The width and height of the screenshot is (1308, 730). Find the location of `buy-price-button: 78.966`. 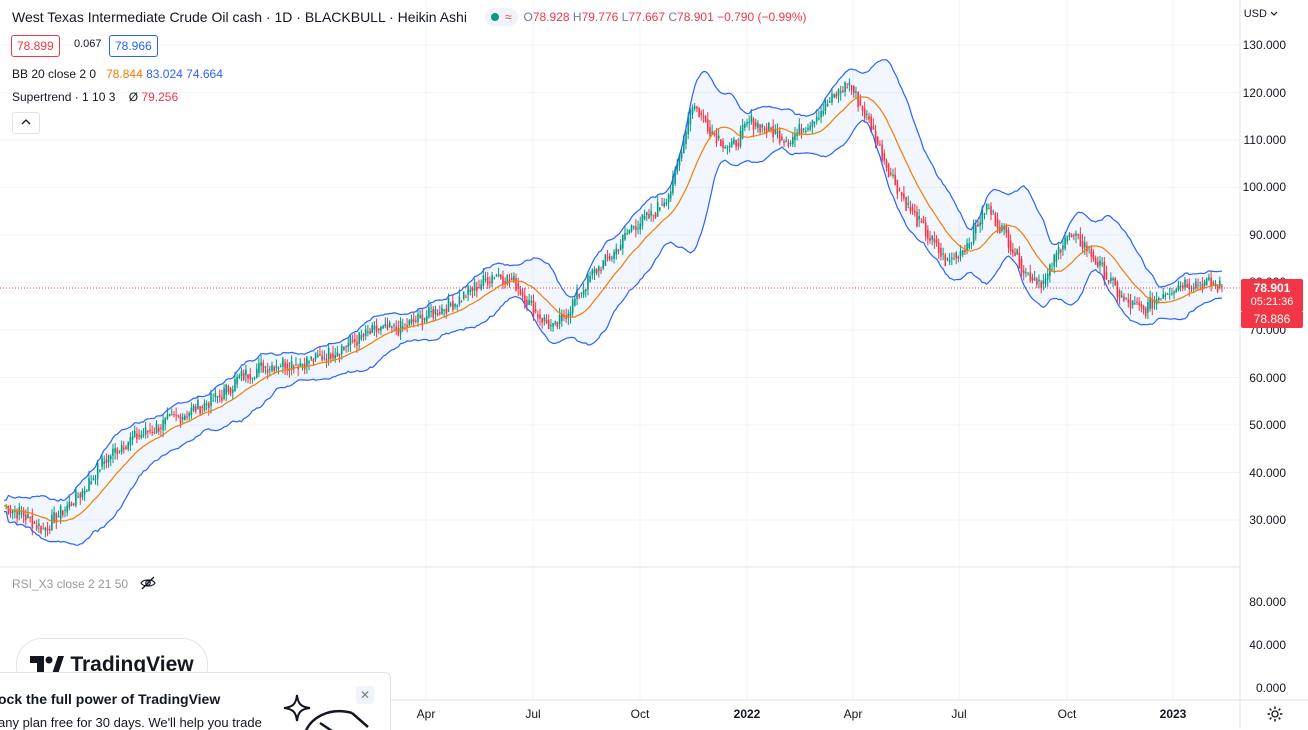

buy-price-button: 78.966 is located at coordinates (133, 46).